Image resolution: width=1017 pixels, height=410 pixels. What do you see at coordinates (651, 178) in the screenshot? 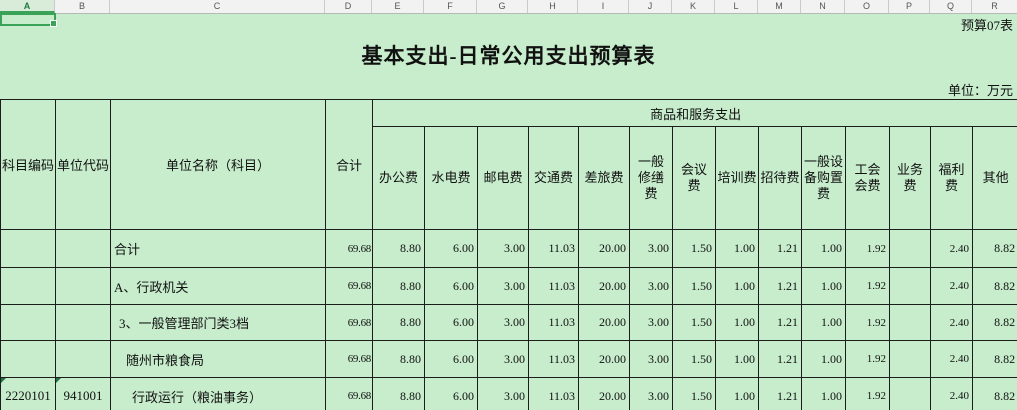
I see `subheader-col-5: 一般 修缮 费` at bounding box center [651, 178].